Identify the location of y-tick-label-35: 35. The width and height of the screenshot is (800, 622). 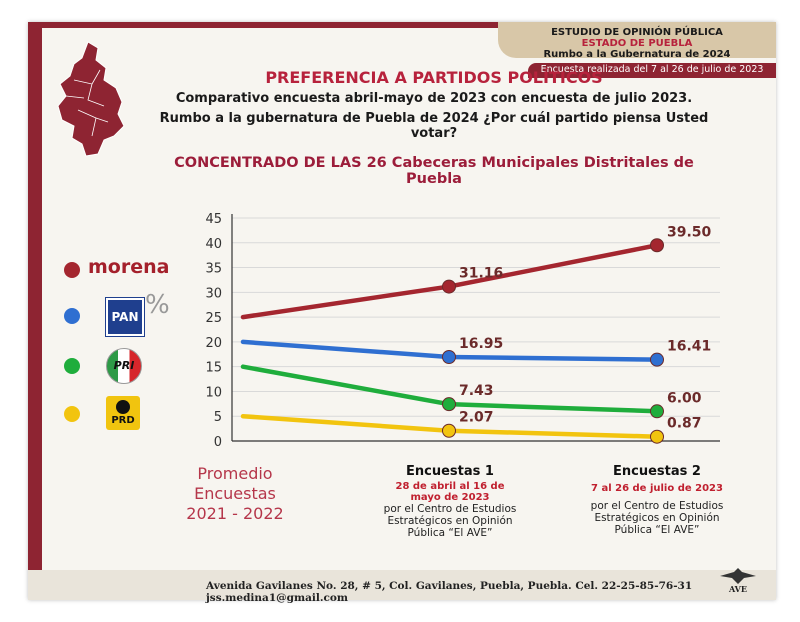
(213, 269).